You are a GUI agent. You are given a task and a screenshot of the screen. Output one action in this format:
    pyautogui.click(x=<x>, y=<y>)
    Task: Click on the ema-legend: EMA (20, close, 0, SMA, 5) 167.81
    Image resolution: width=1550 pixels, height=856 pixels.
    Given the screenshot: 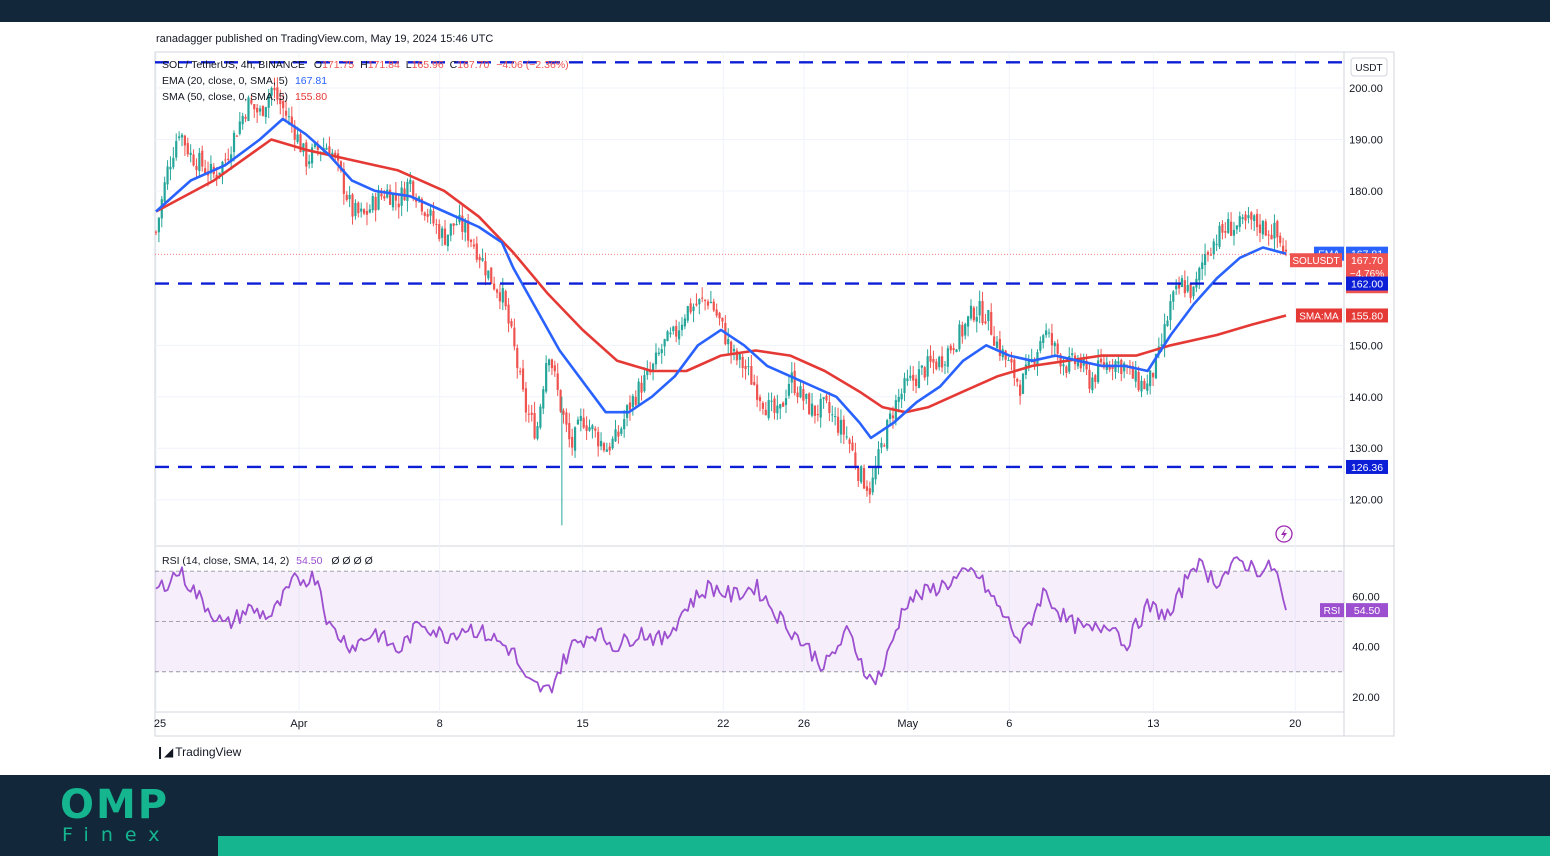 What is the action you would take?
    pyautogui.click(x=244, y=81)
    